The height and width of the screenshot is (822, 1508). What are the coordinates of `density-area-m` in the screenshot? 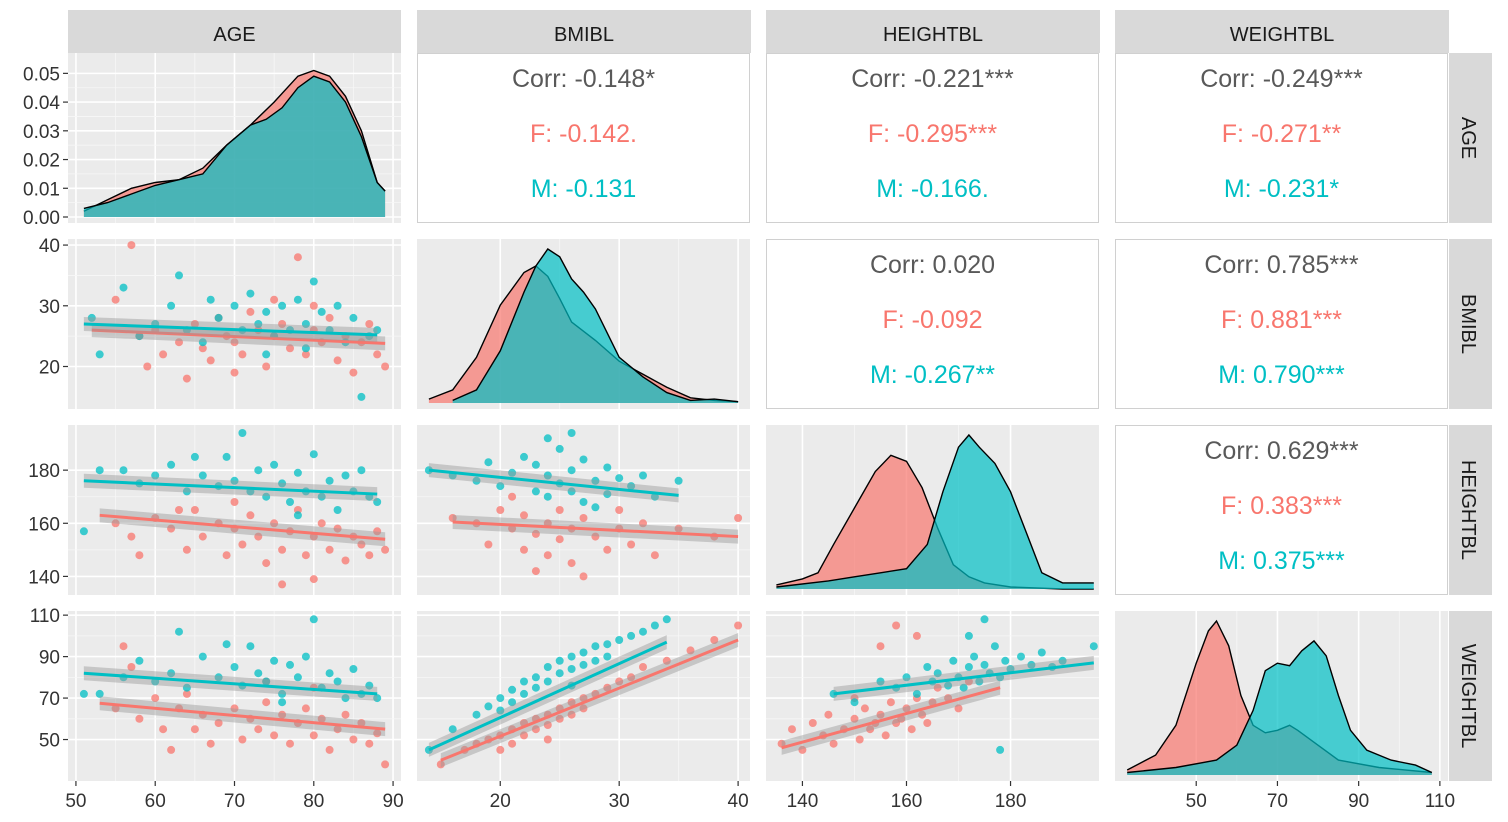 It's located at (595, 326).